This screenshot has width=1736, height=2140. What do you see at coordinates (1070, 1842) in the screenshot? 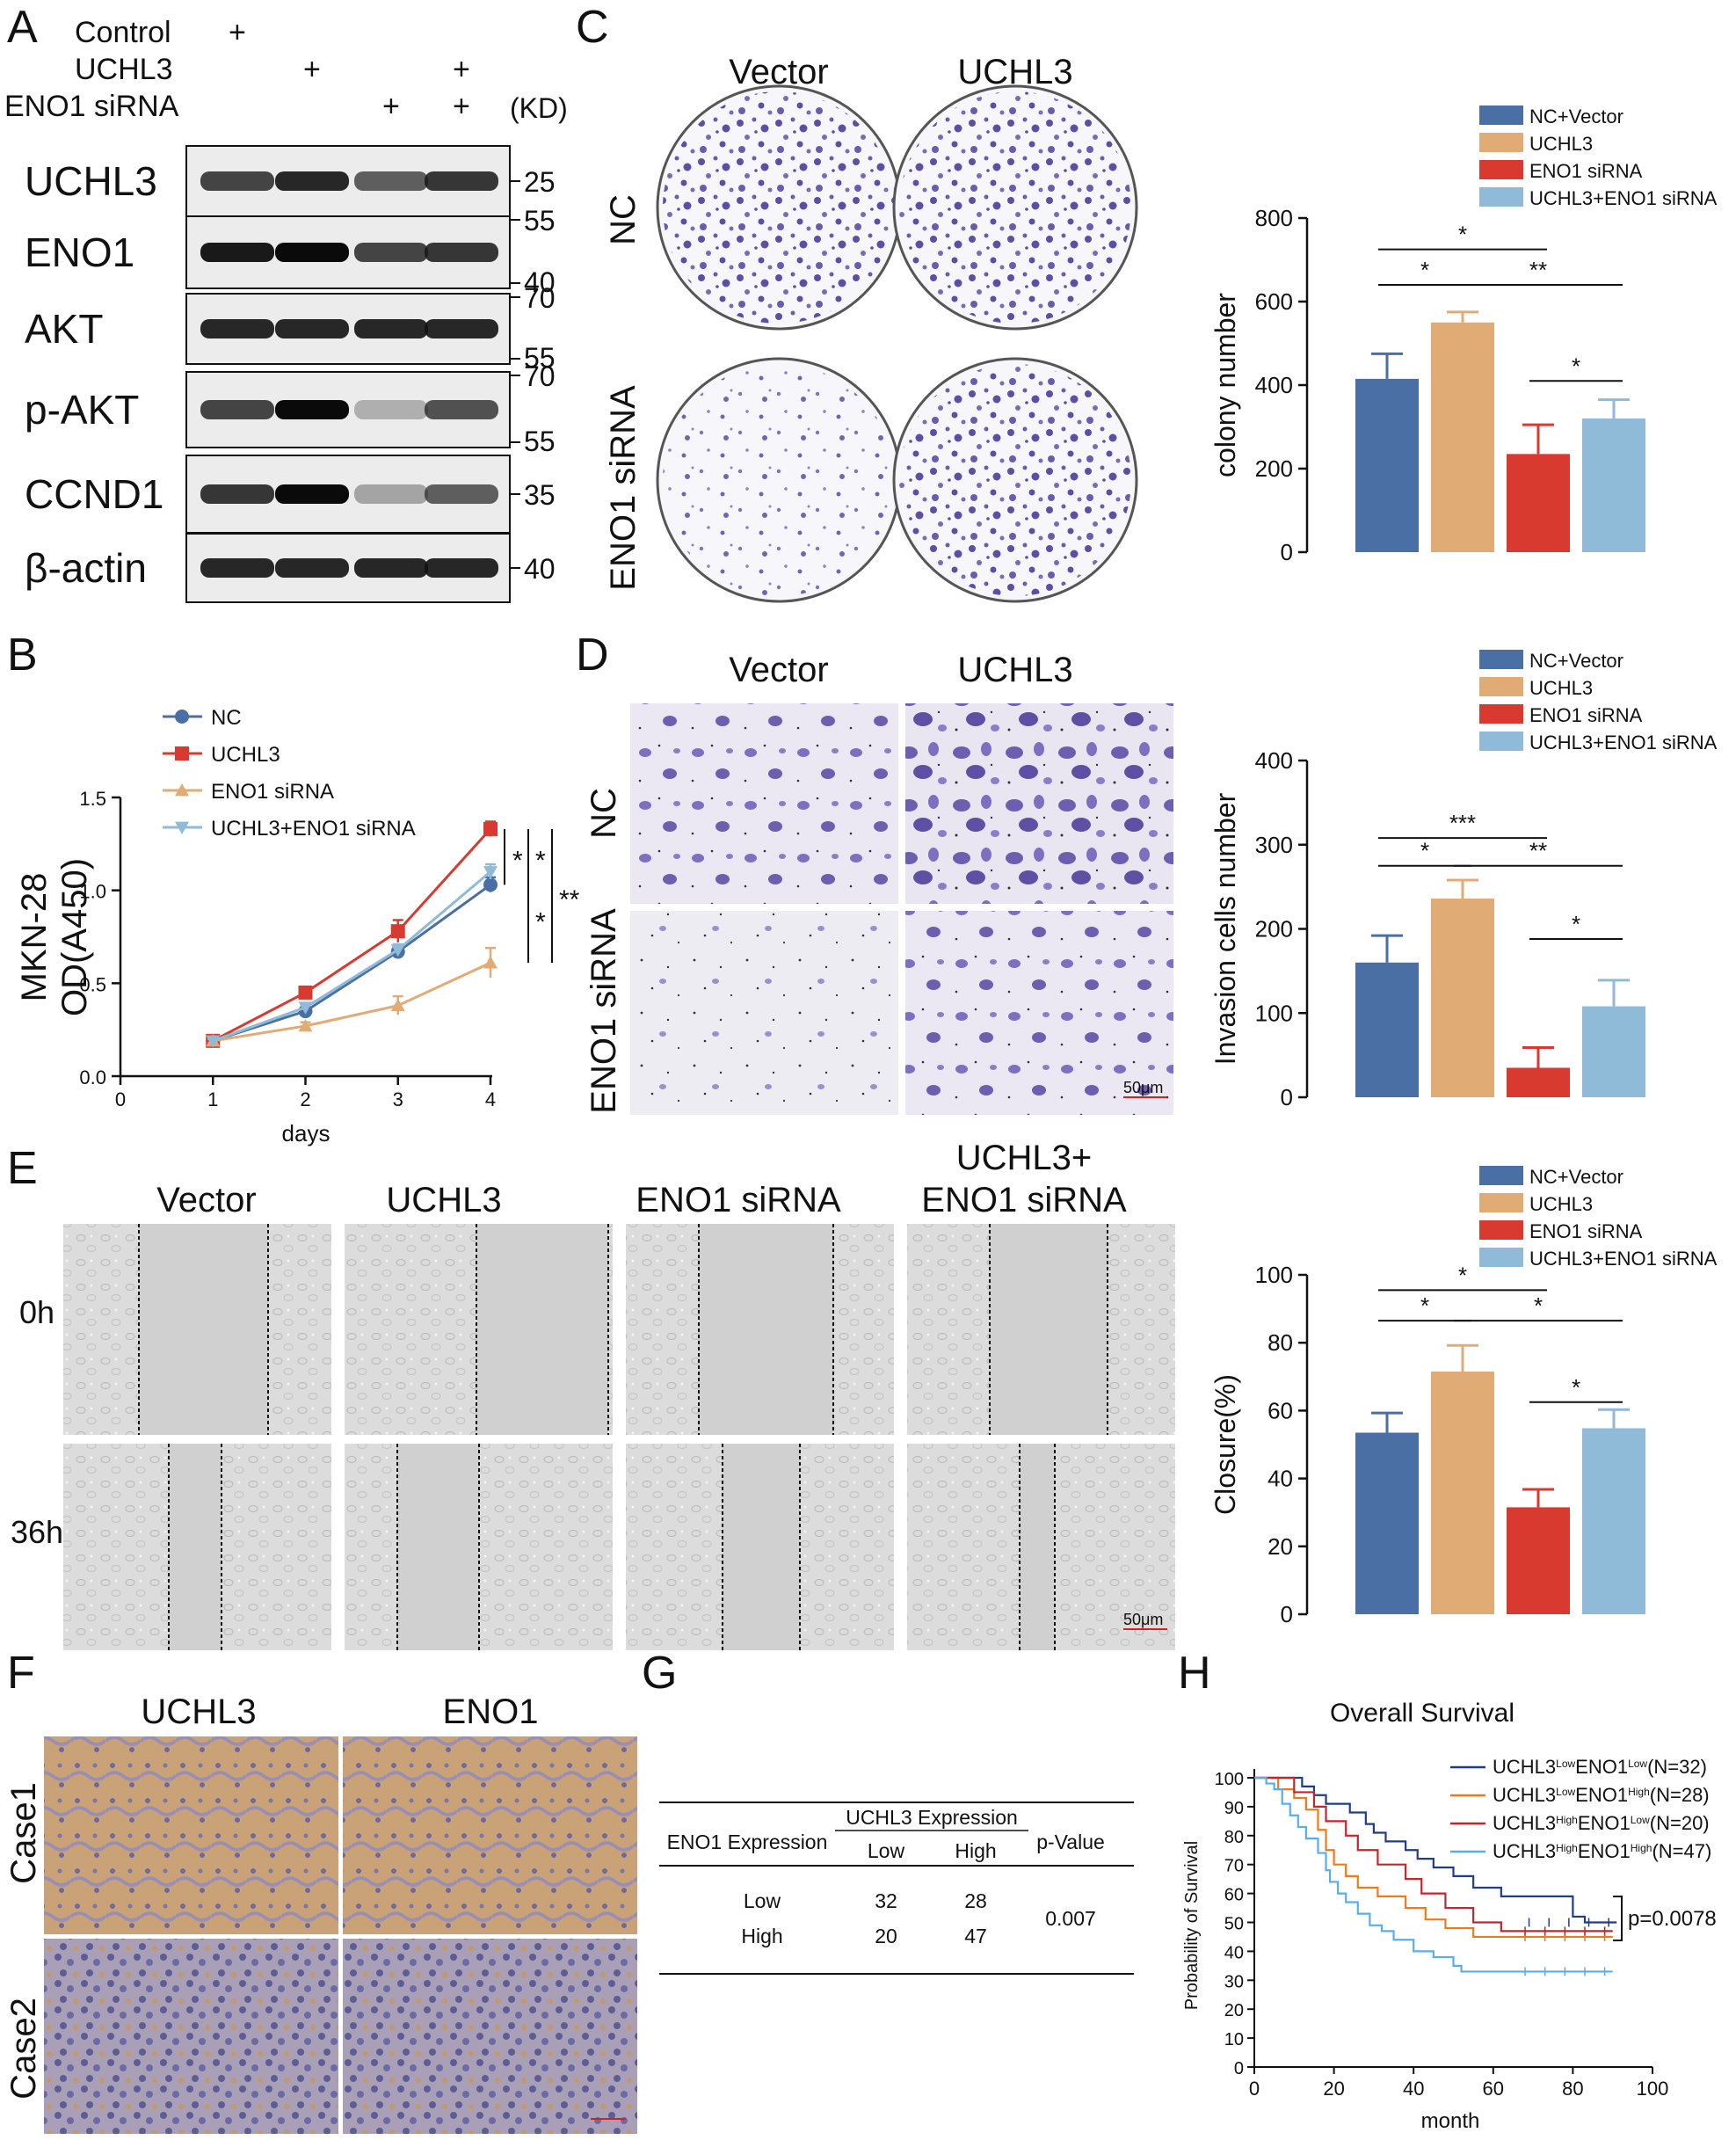
I see `table-header: p-Value` at bounding box center [1070, 1842].